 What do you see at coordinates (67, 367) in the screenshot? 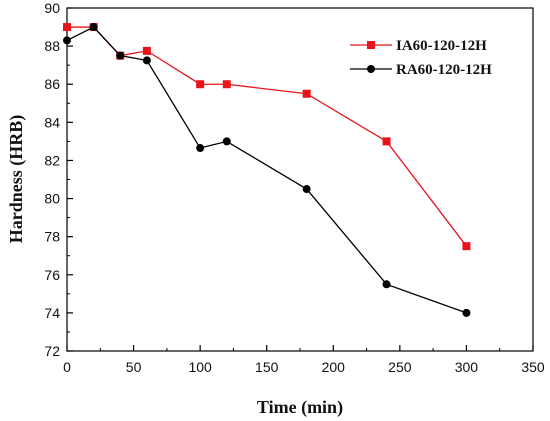
I see `x-tick-label: 0` at bounding box center [67, 367].